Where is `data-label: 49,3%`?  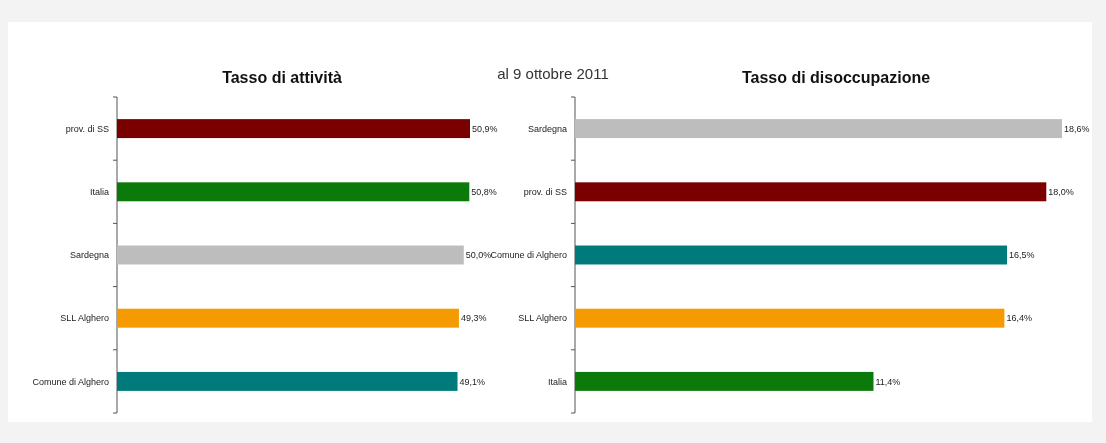
data-label: 49,3% is located at coordinates (473, 318).